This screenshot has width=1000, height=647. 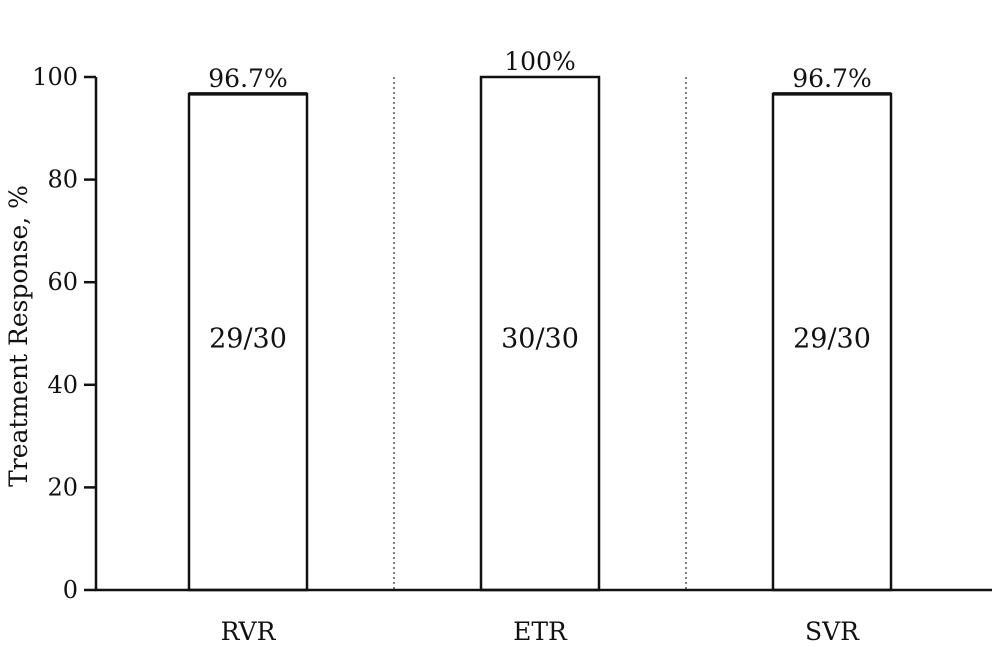 What do you see at coordinates (55, 77) in the screenshot?
I see `y-tick-label: 100` at bounding box center [55, 77].